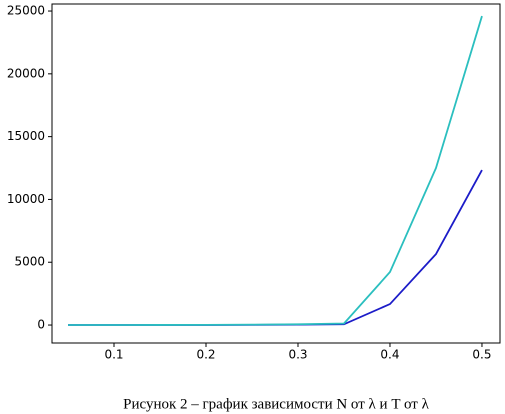 This screenshot has width=505, height=414. What do you see at coordinates (481, 355) in the screenshot?
I see `x-tick-label: 0.5` at bounding box center [481, 355].